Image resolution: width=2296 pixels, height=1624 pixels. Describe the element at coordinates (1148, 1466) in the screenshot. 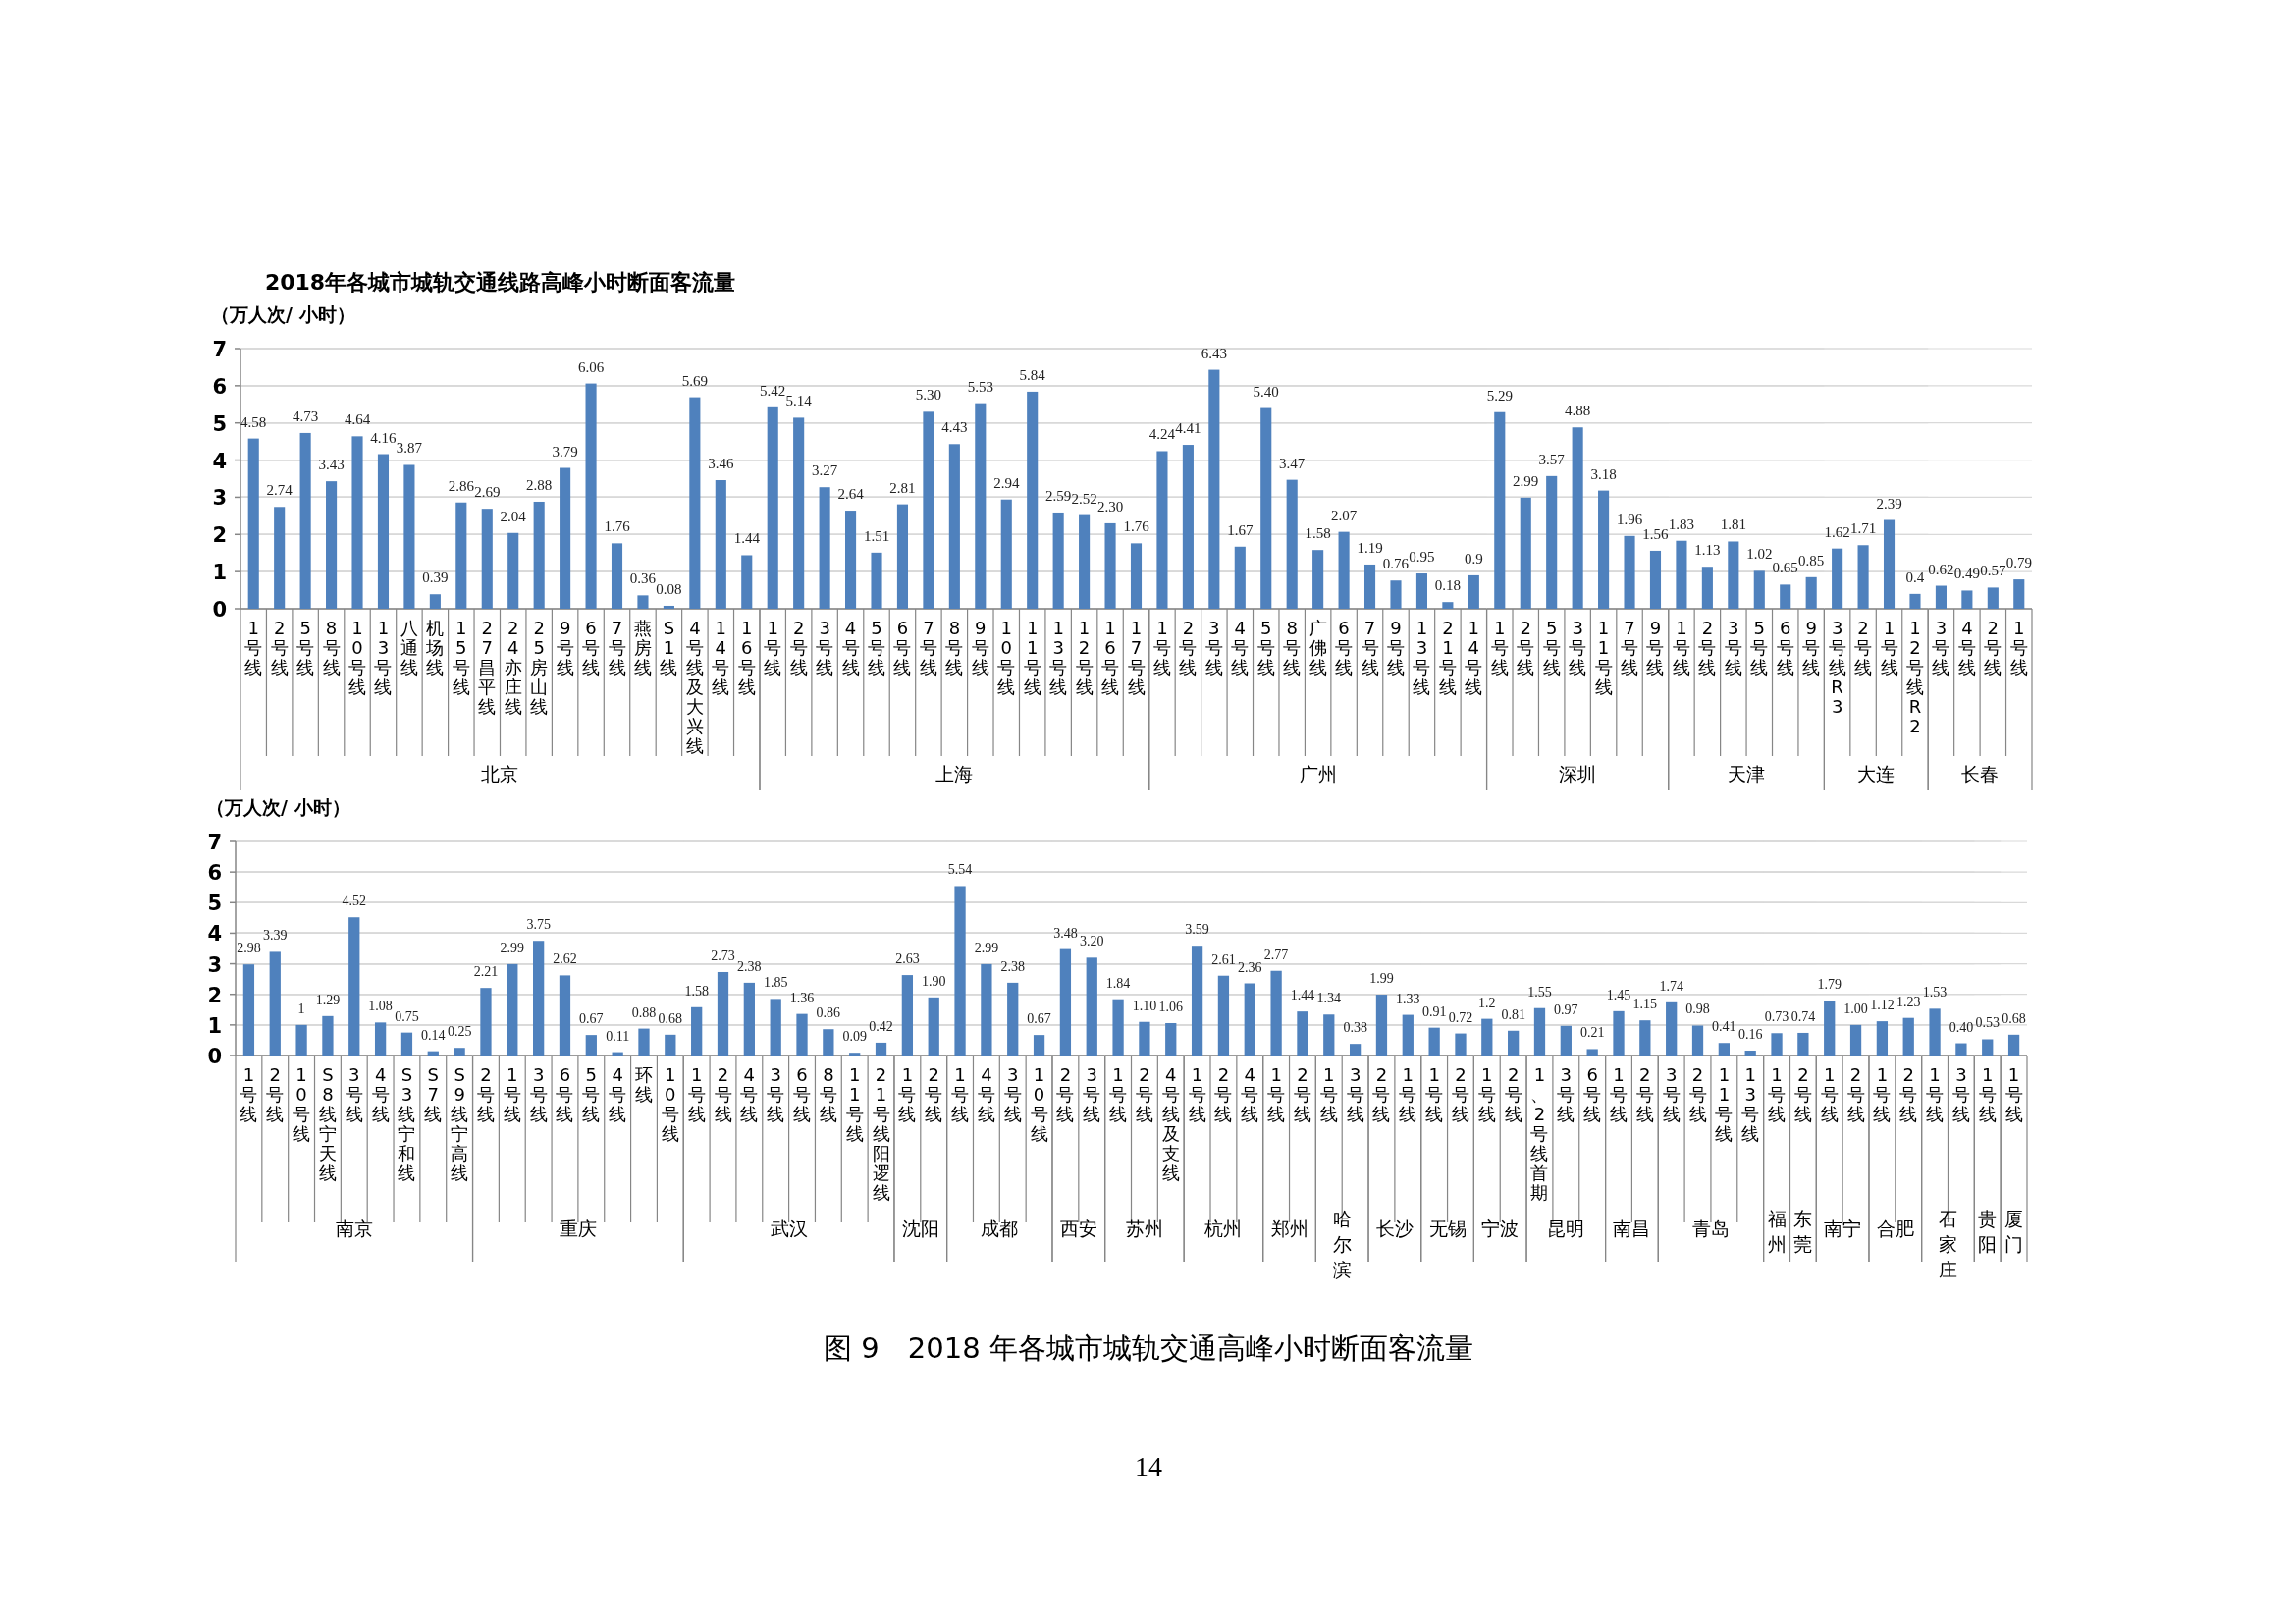

I see `text: 14` at that location.